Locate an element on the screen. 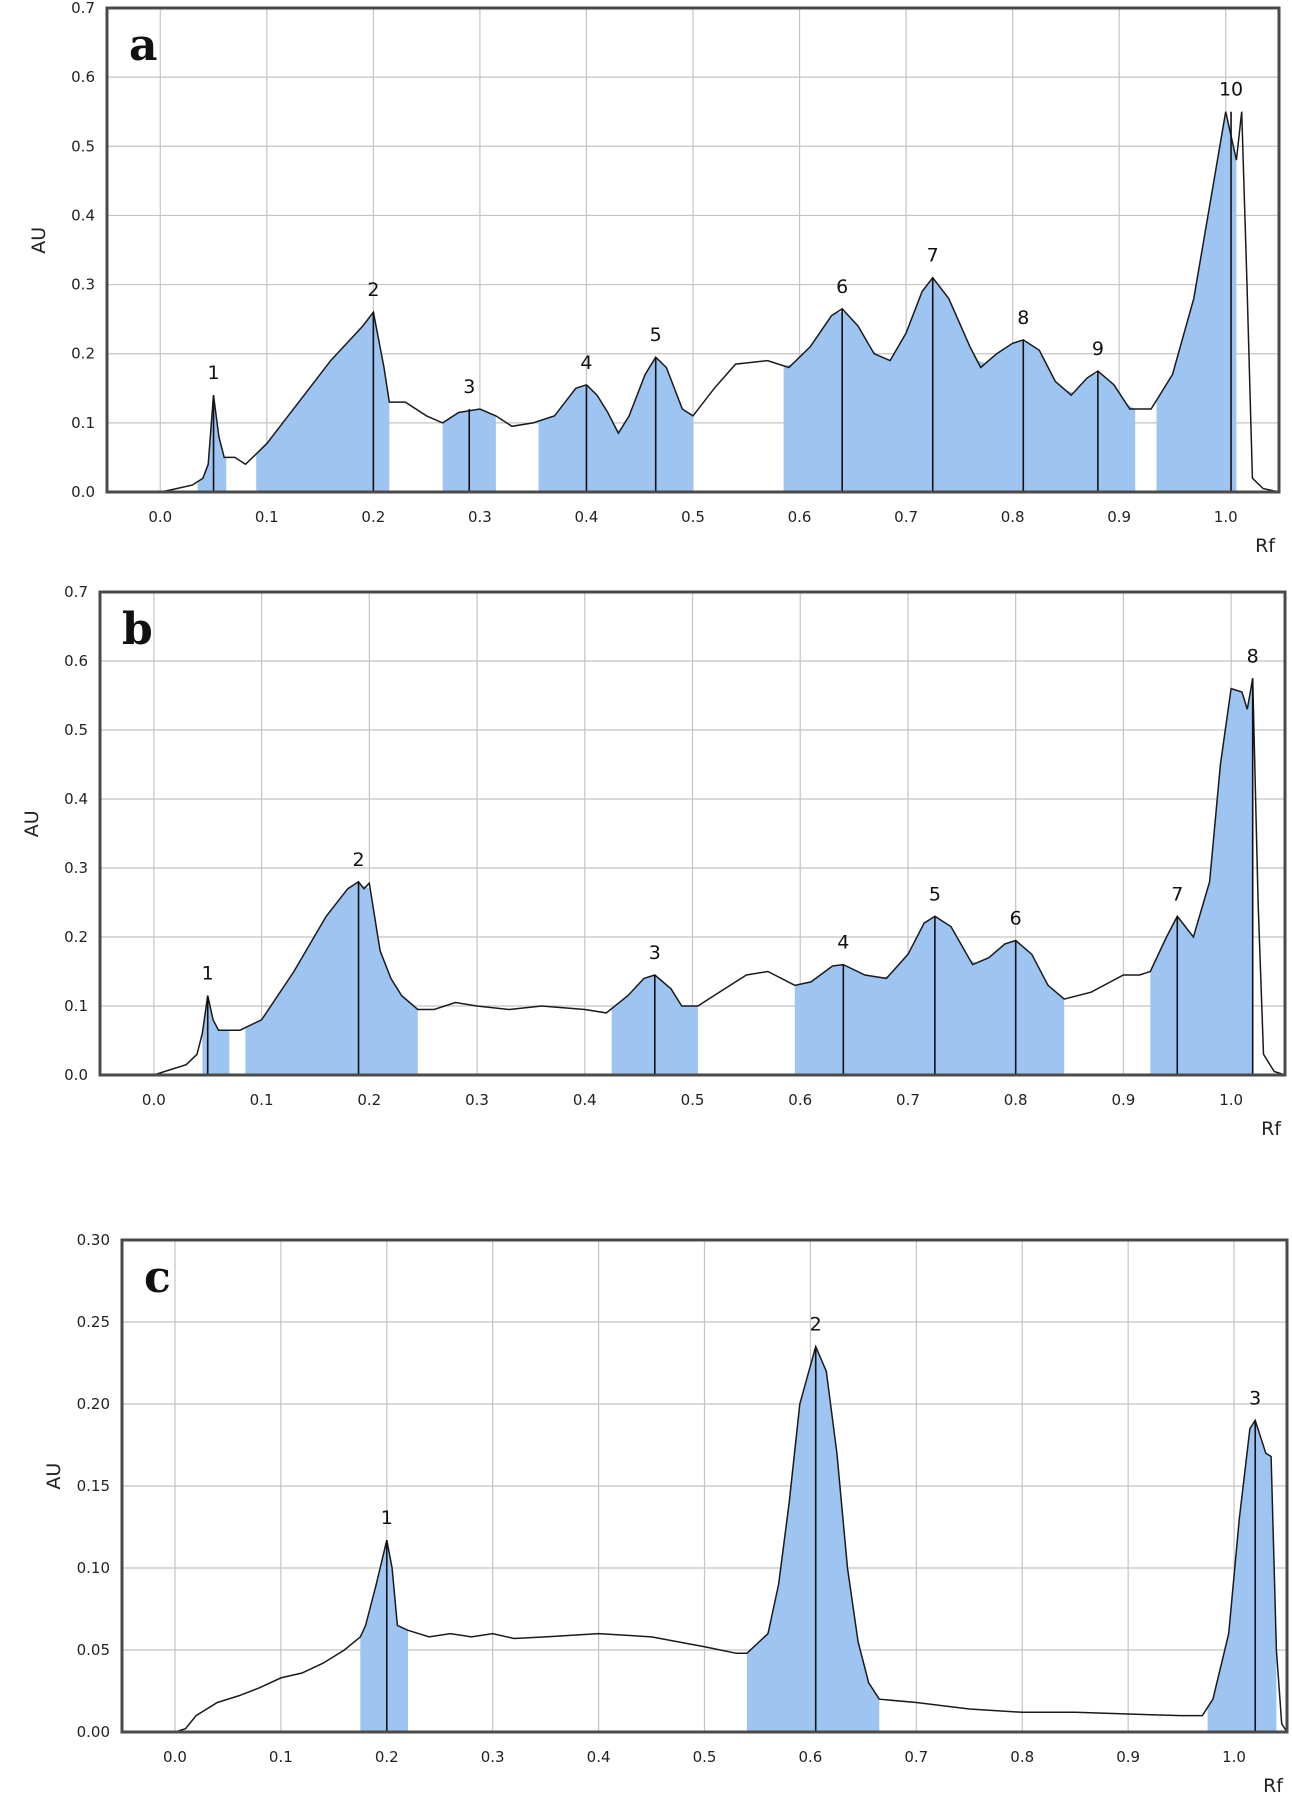 The height and width of the screenshot is (1805, 1292). y-tick-label: 0.30 is located at coordinates (93, 1240).